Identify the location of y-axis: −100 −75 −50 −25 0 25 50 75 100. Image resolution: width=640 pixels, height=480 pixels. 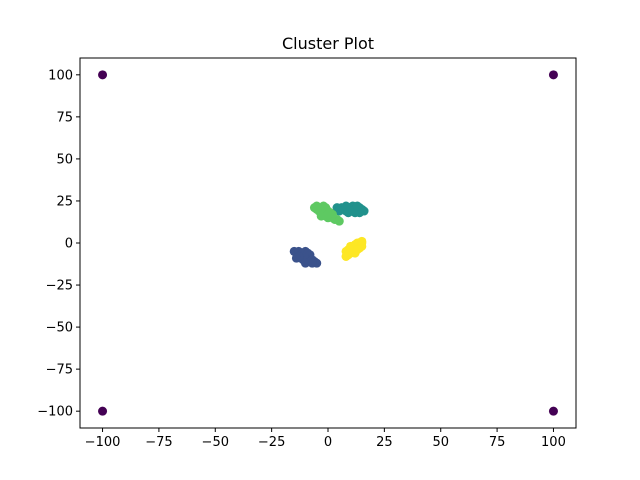
(58, 244).